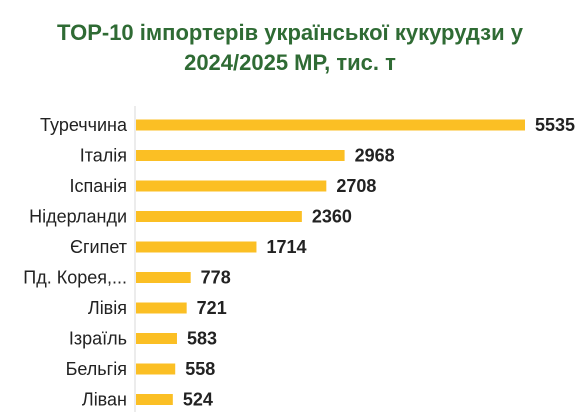 The image size is (580, 420). Describe the element at coordinates (104, 400) in the screenshot. I see `category-label-9: Ліван` at that location.